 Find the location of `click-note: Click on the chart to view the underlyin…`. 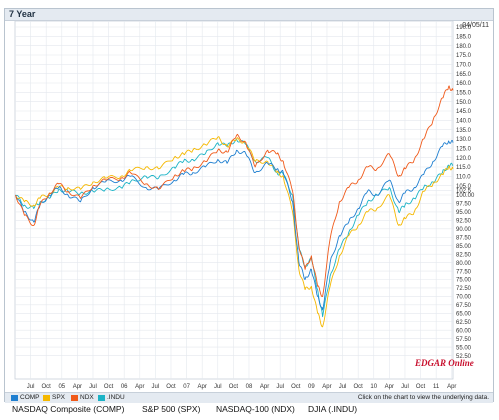

click-note: Click on the chart to view the underlyin… is located at coordinates (423, 397).